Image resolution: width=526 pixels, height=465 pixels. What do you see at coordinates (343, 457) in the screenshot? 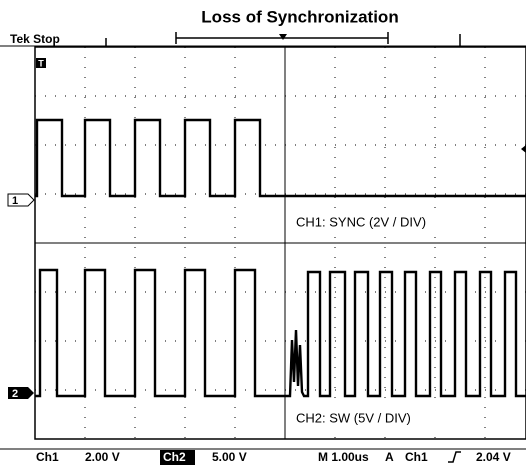
I see `timebase: M 1.00us` at bounding box center [343, 457].